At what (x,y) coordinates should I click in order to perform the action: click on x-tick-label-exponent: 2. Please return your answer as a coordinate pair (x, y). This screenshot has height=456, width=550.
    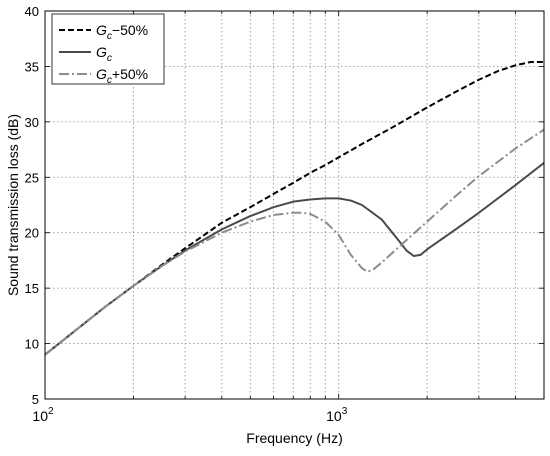
    Looking at the image, I should click on (51, 411).